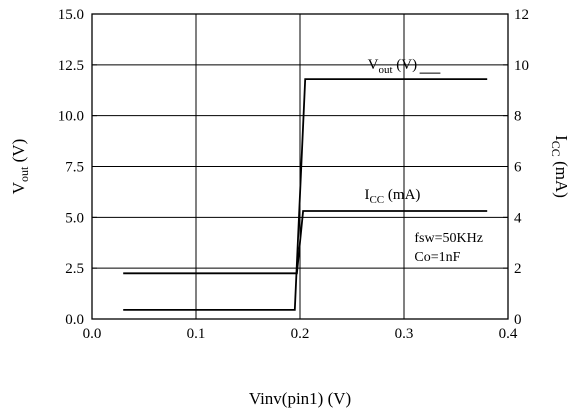  What do you see at coordinates (300, 334) in the screenshot?
I see `x-tick-label: 0.2` at bounding box center [300, 334].